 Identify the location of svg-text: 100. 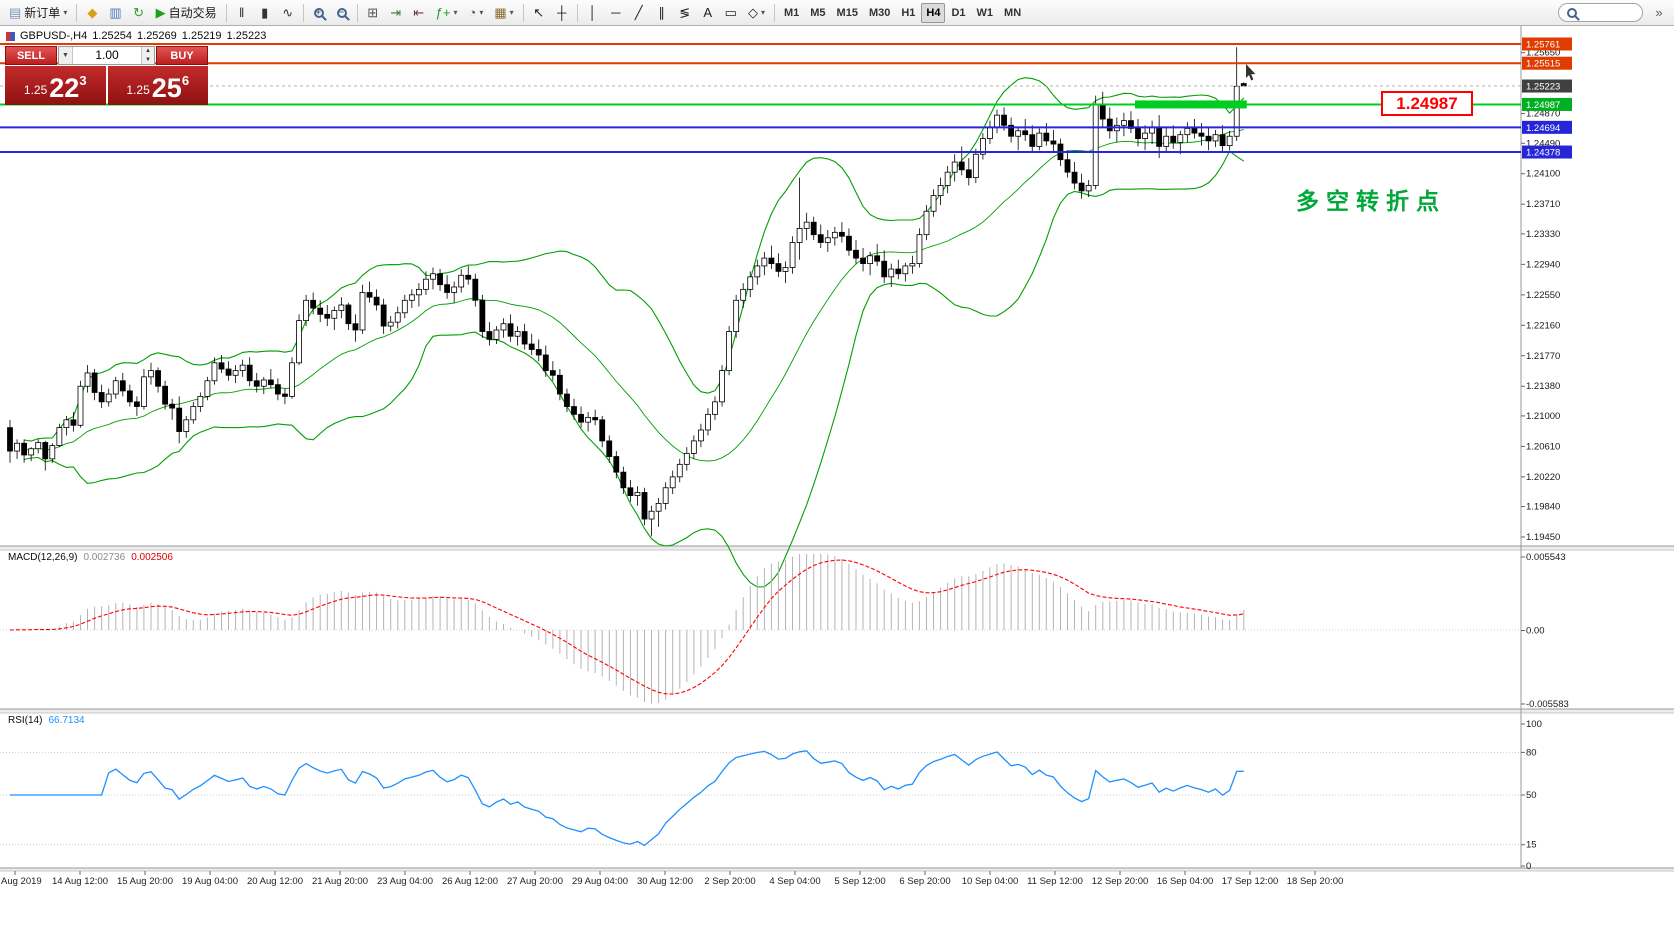
(1534, 724).